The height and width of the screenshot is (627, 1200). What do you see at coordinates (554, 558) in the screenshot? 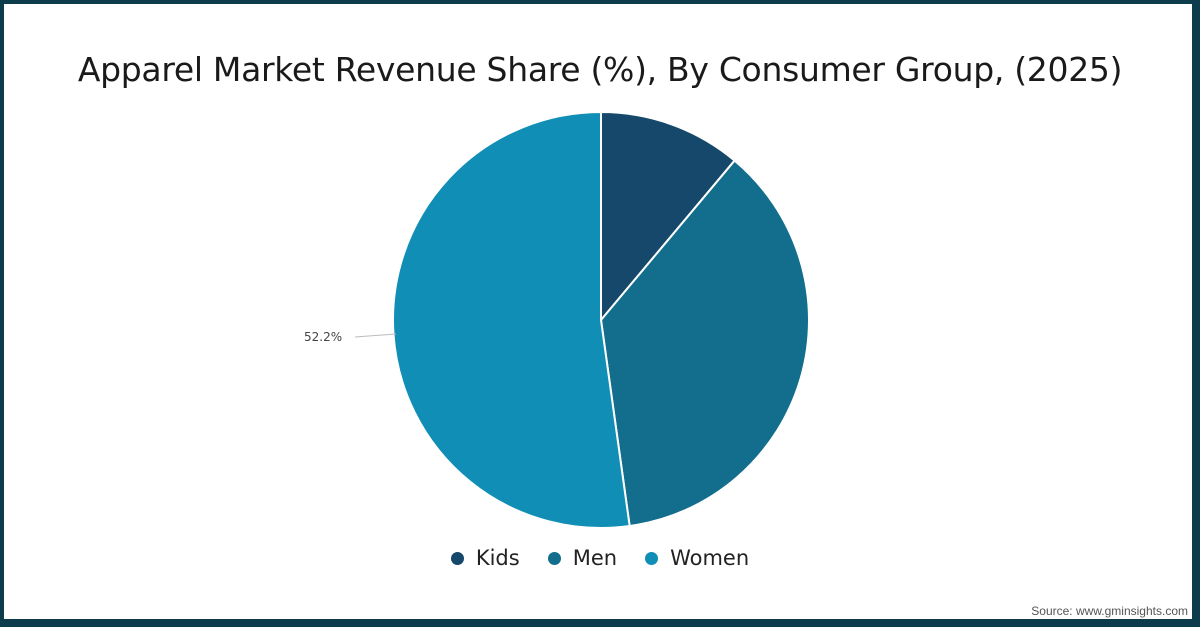
I see `men-marker-icon` at bounding box center [554, 558].